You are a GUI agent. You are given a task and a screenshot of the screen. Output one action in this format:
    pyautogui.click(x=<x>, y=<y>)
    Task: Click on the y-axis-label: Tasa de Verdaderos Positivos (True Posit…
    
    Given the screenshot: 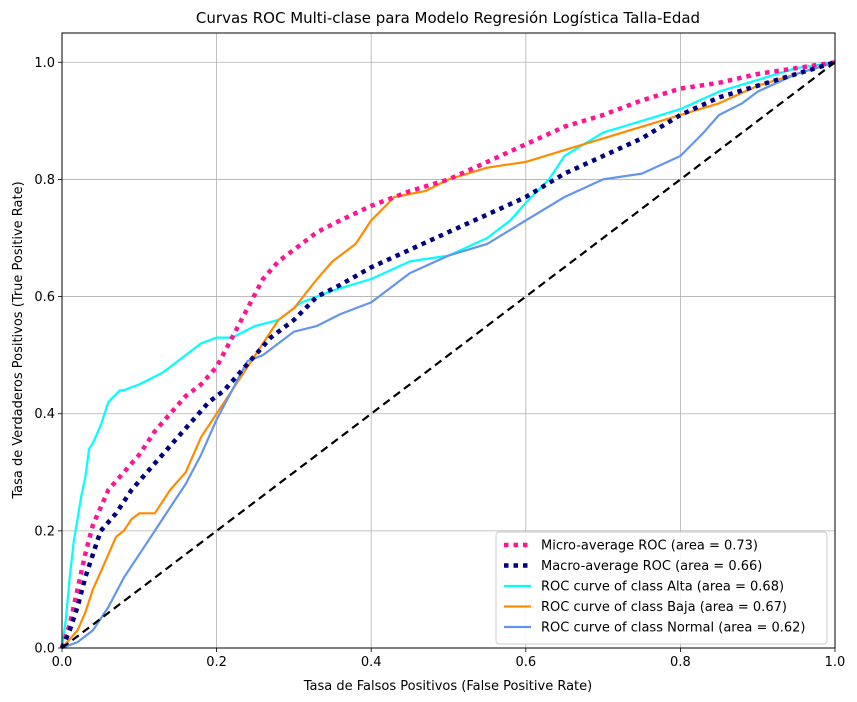 What is the action you would take?
    pyautogui.click(x=18, y=340)
    